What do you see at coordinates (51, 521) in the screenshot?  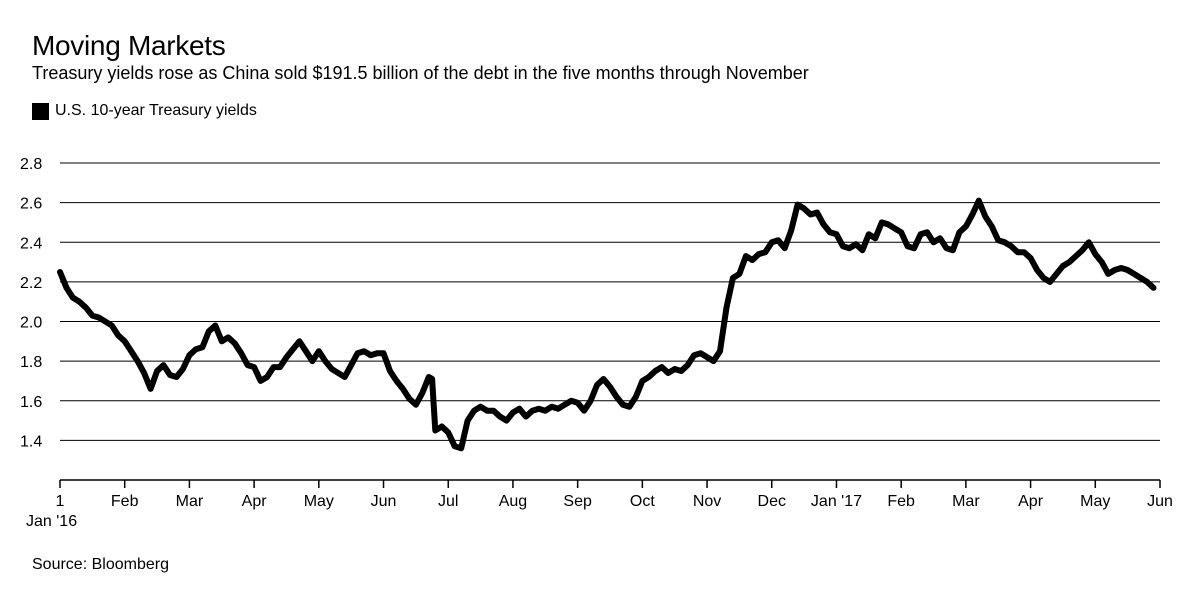 I see `x-tick-sublabel: Jan '16` at bounding box center [51, 521].